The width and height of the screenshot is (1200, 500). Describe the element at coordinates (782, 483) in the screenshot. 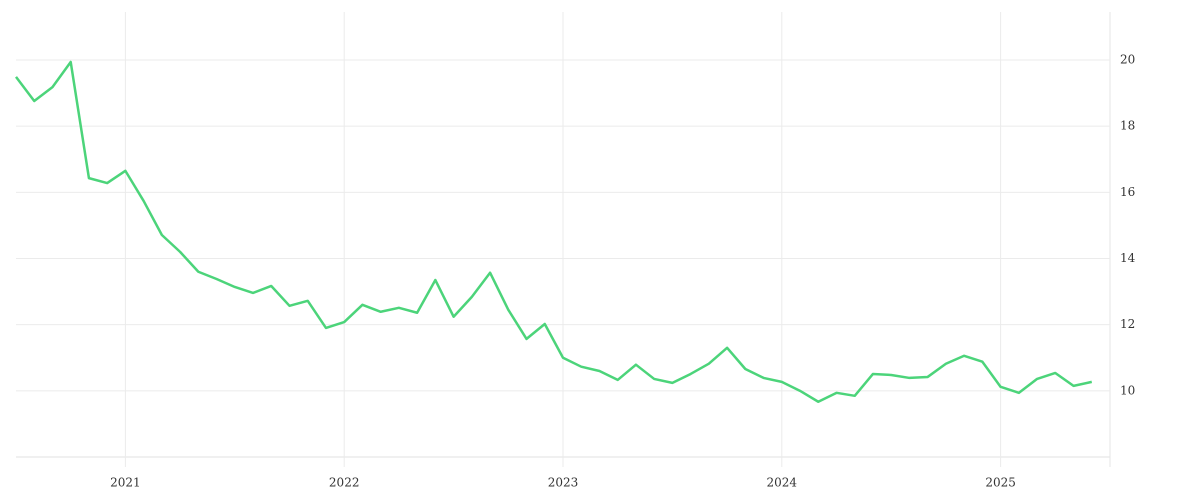

I see `x-tick-label: 2024` at that location.